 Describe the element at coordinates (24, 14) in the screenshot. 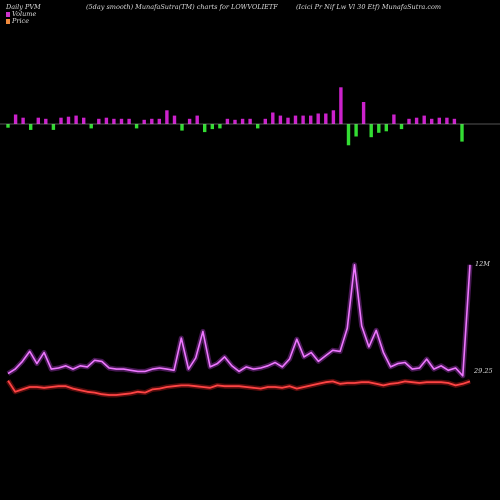

I see `legend-volume-label: Volume` at that location.